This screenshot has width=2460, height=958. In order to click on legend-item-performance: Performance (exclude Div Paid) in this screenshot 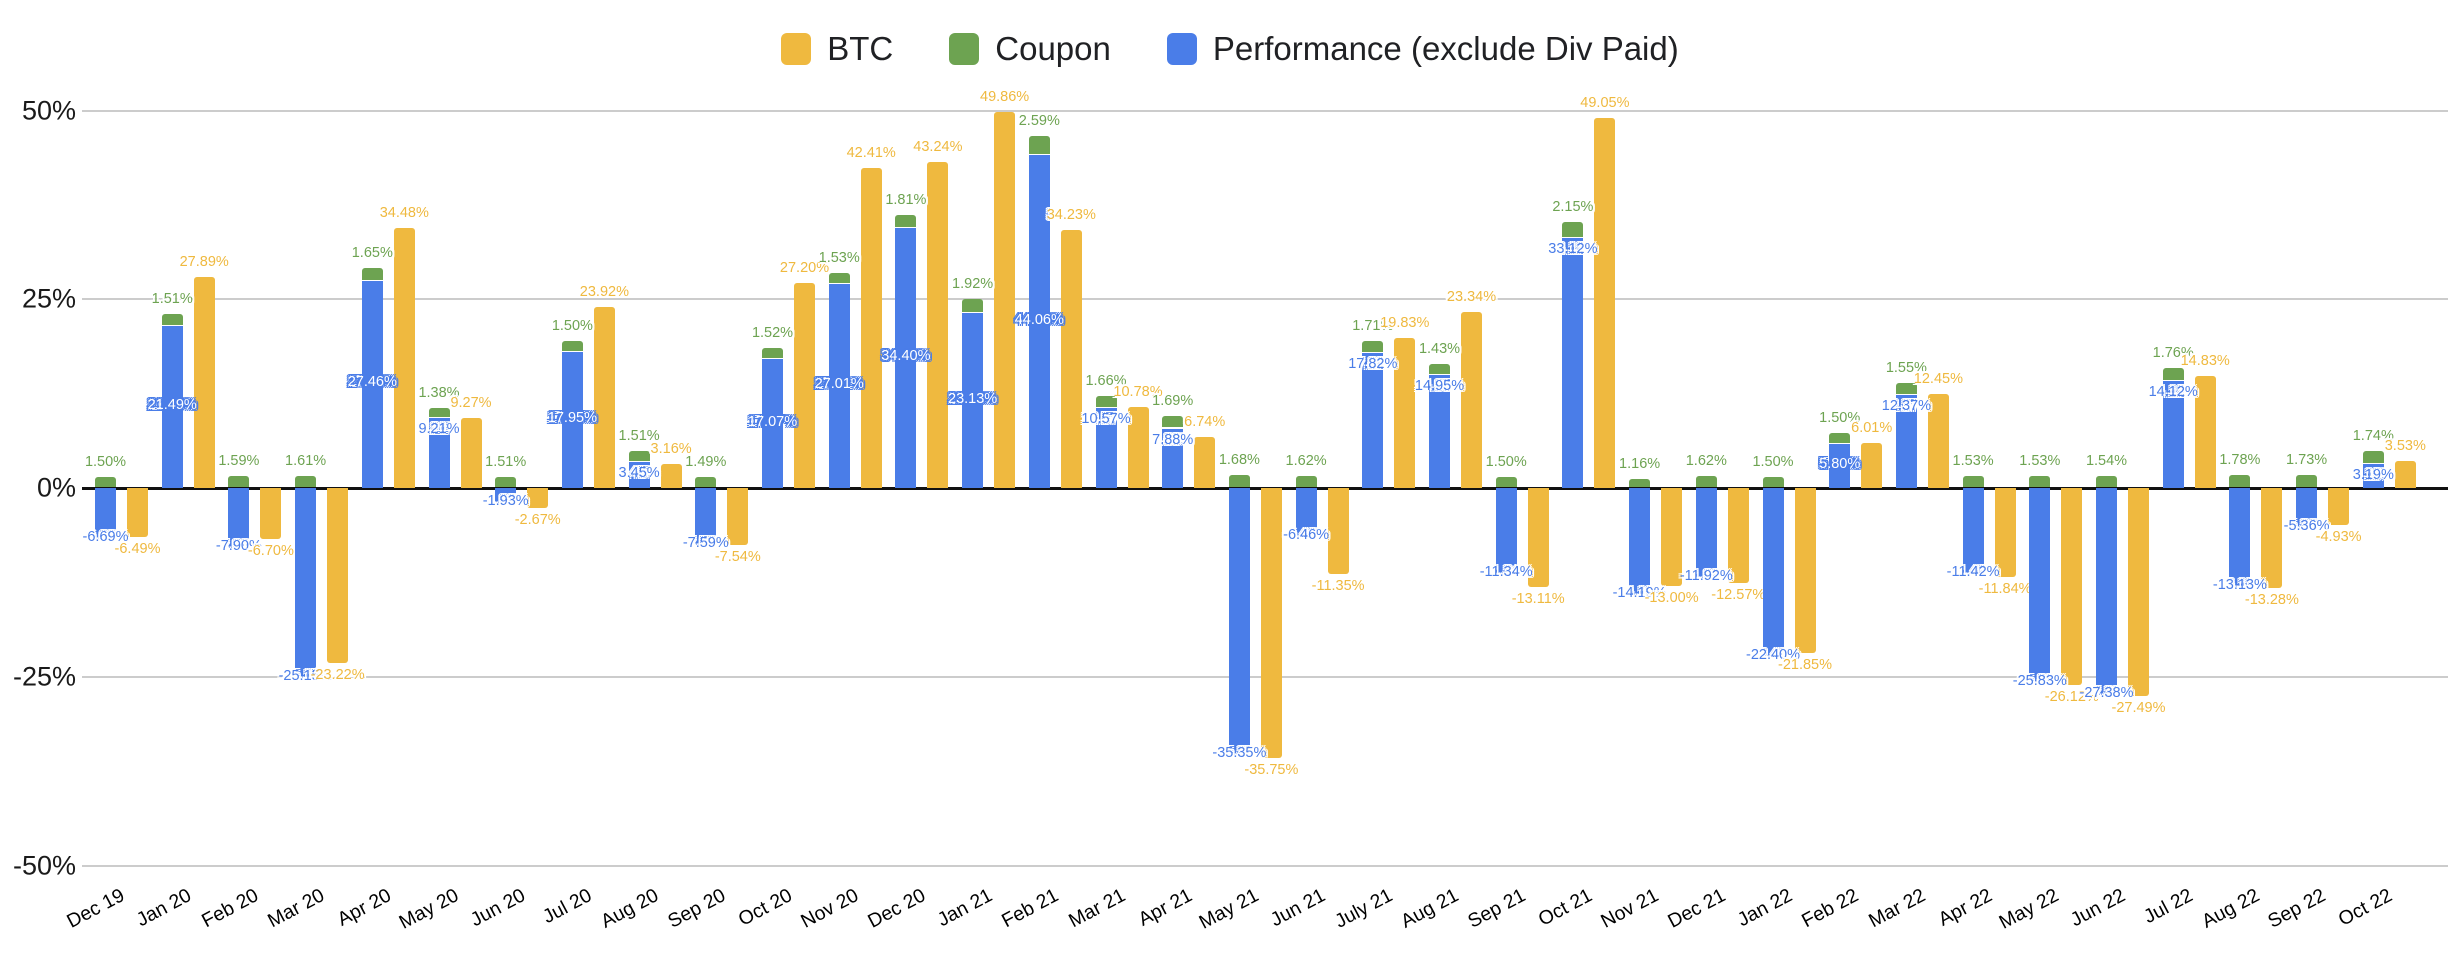, I will do `click(1422, 49)`.